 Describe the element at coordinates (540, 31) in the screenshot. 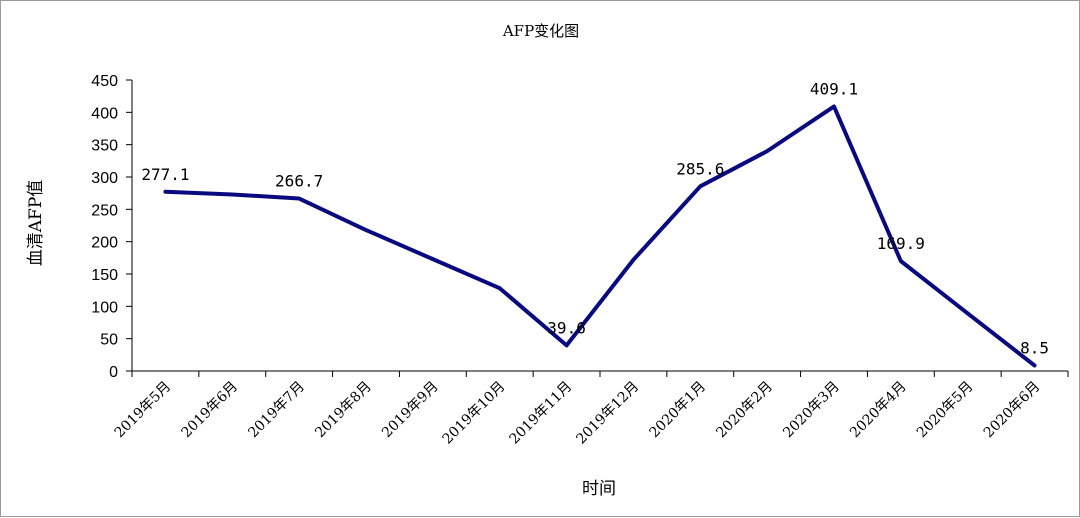

I see `chart-title: AFP变化图` at that location.